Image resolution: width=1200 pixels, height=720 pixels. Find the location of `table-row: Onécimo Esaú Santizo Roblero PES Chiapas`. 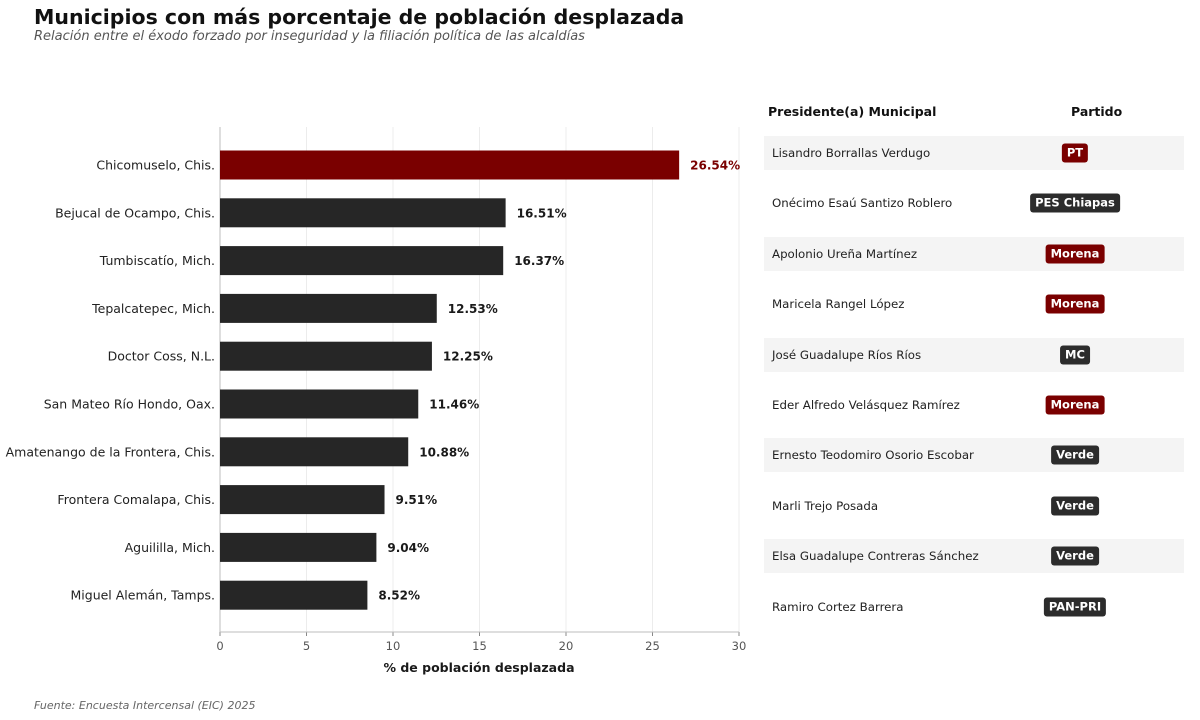

table-row: Onécimo Esaú Santizo Roblero PES Chiapas is located at coordinates (974, 203).